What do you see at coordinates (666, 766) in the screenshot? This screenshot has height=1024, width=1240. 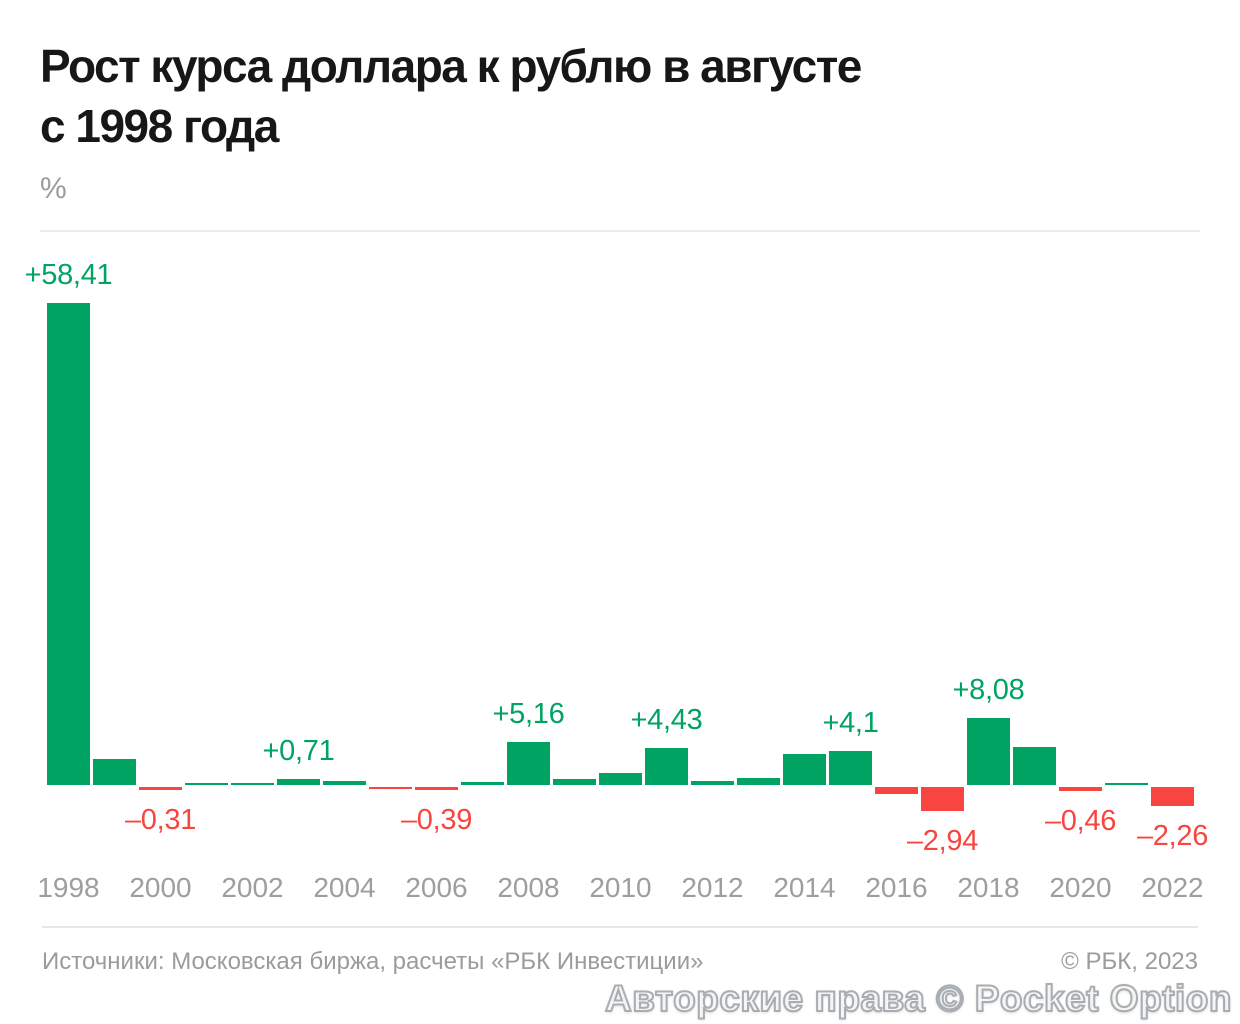 I see `bar-2011` at bounding box center [666, 766].